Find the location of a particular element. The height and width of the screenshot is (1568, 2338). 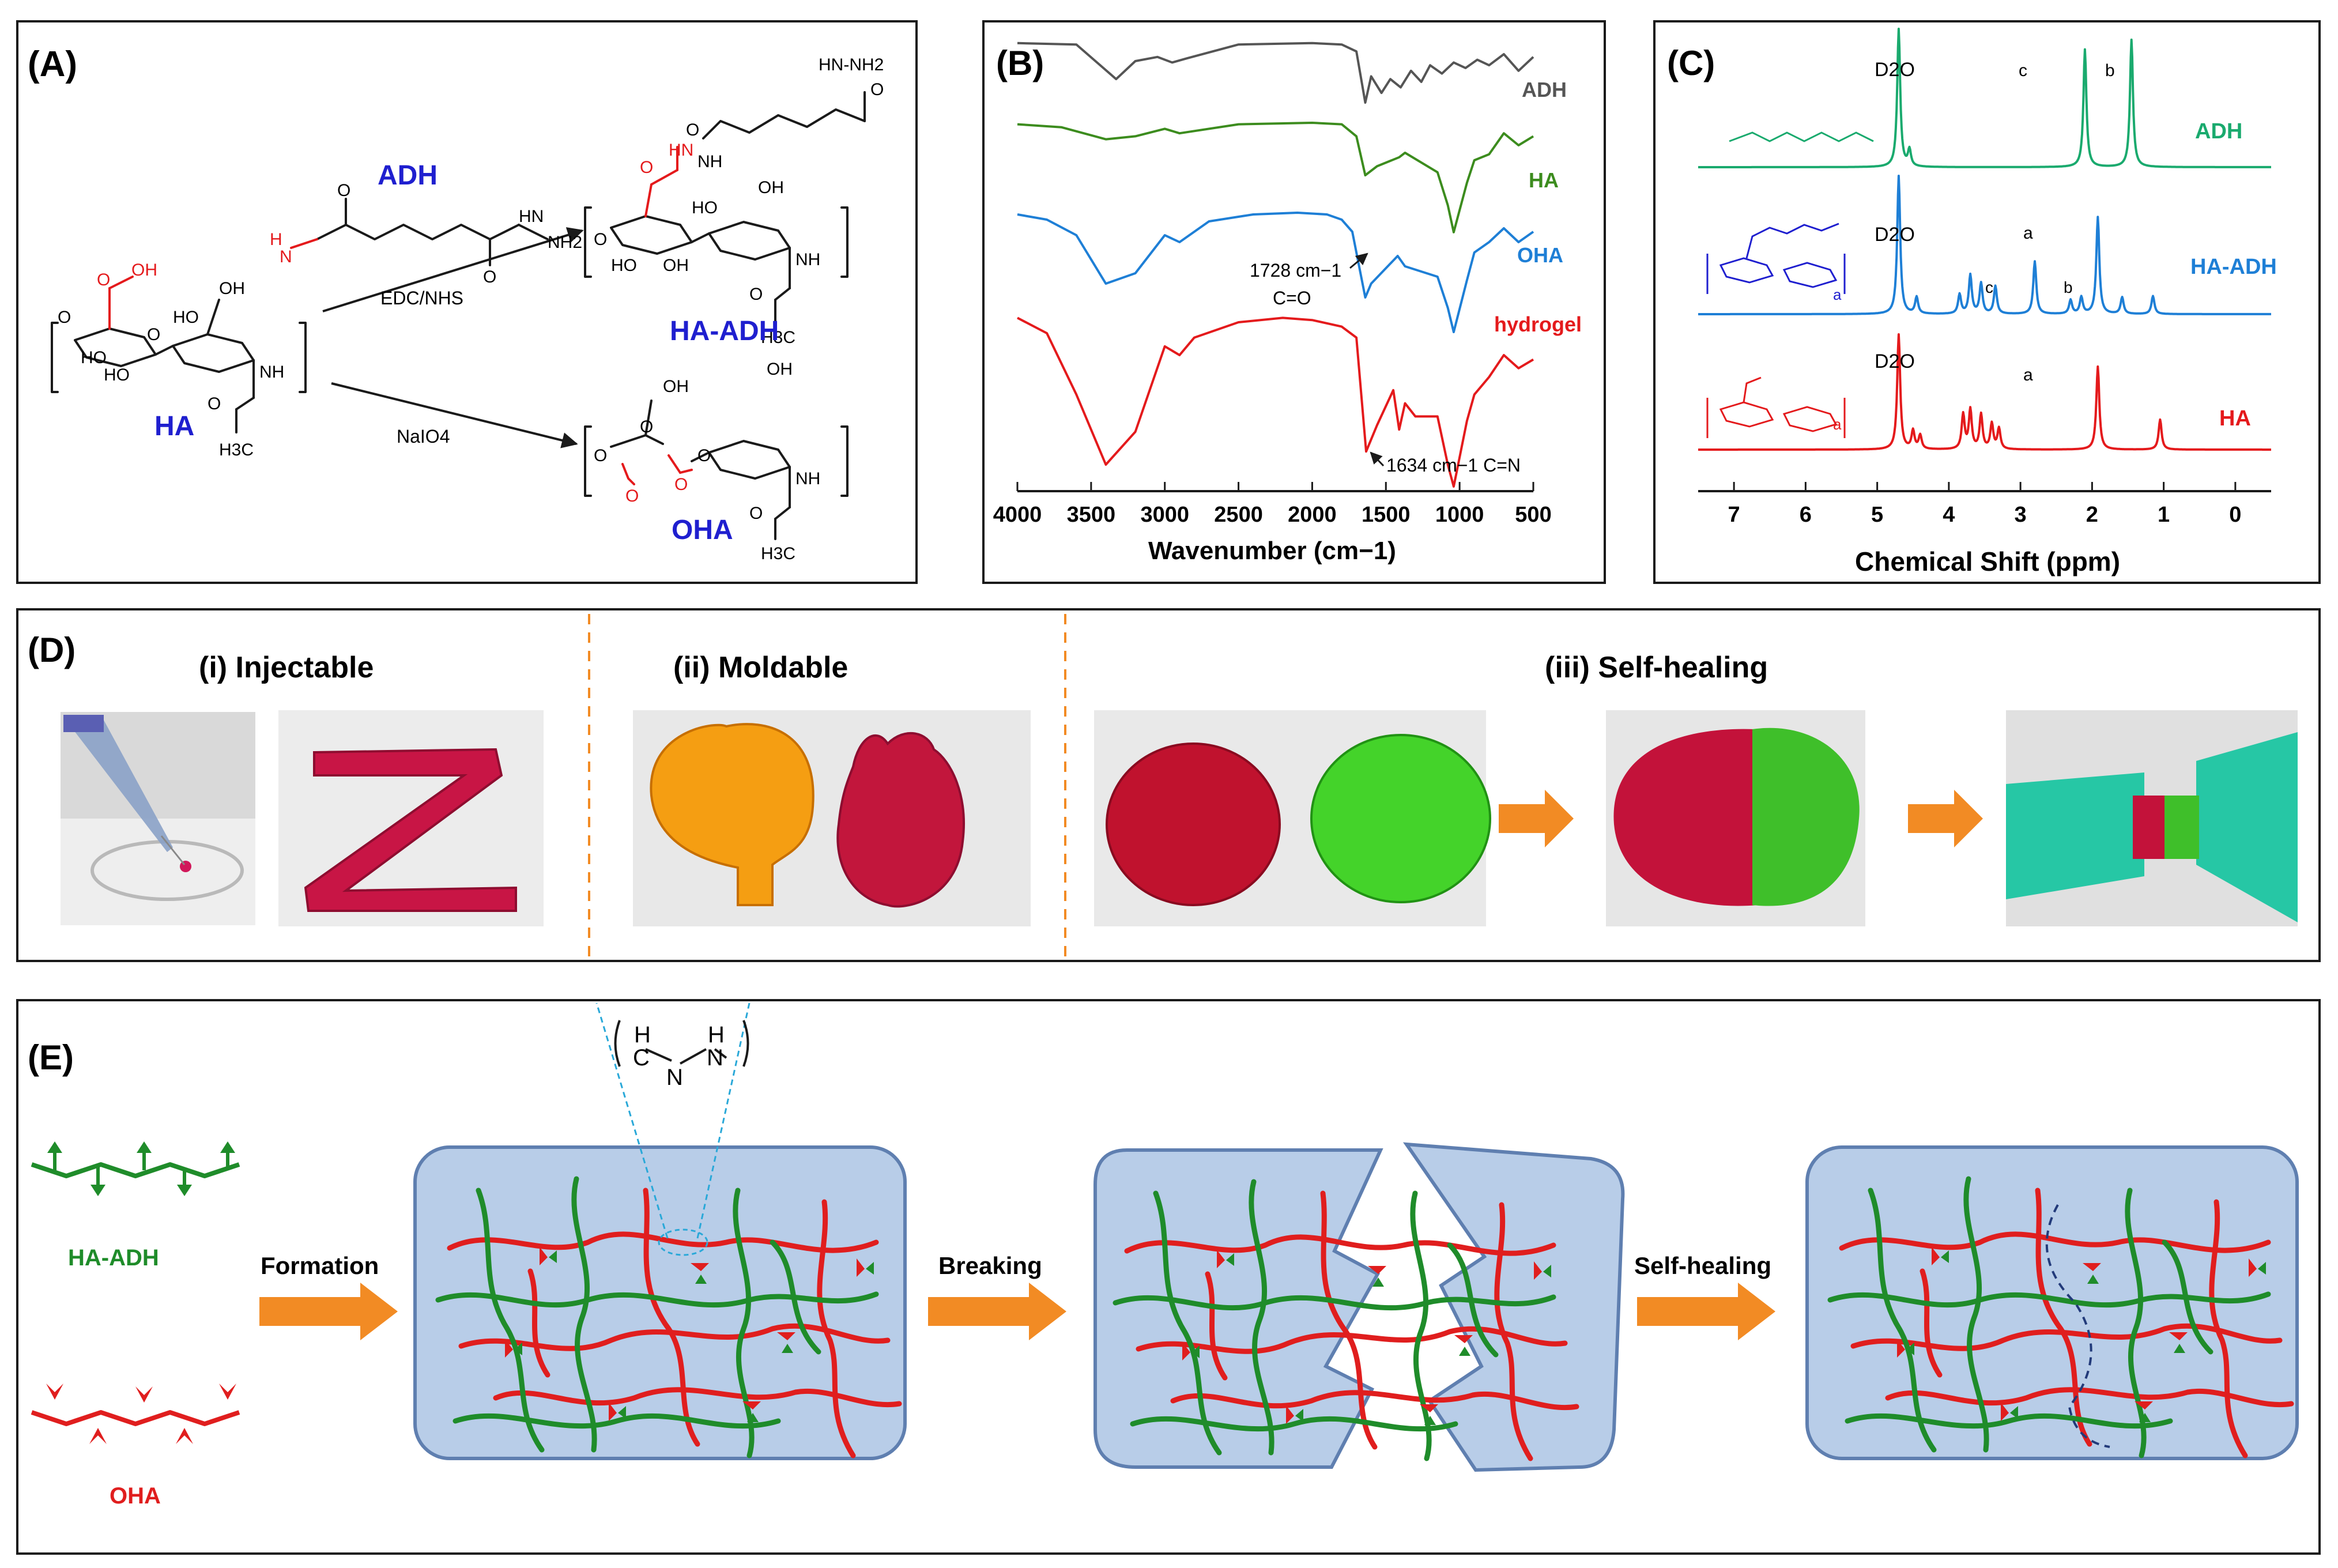

hydrazone-n: N is located at coordinates (674, 1077).